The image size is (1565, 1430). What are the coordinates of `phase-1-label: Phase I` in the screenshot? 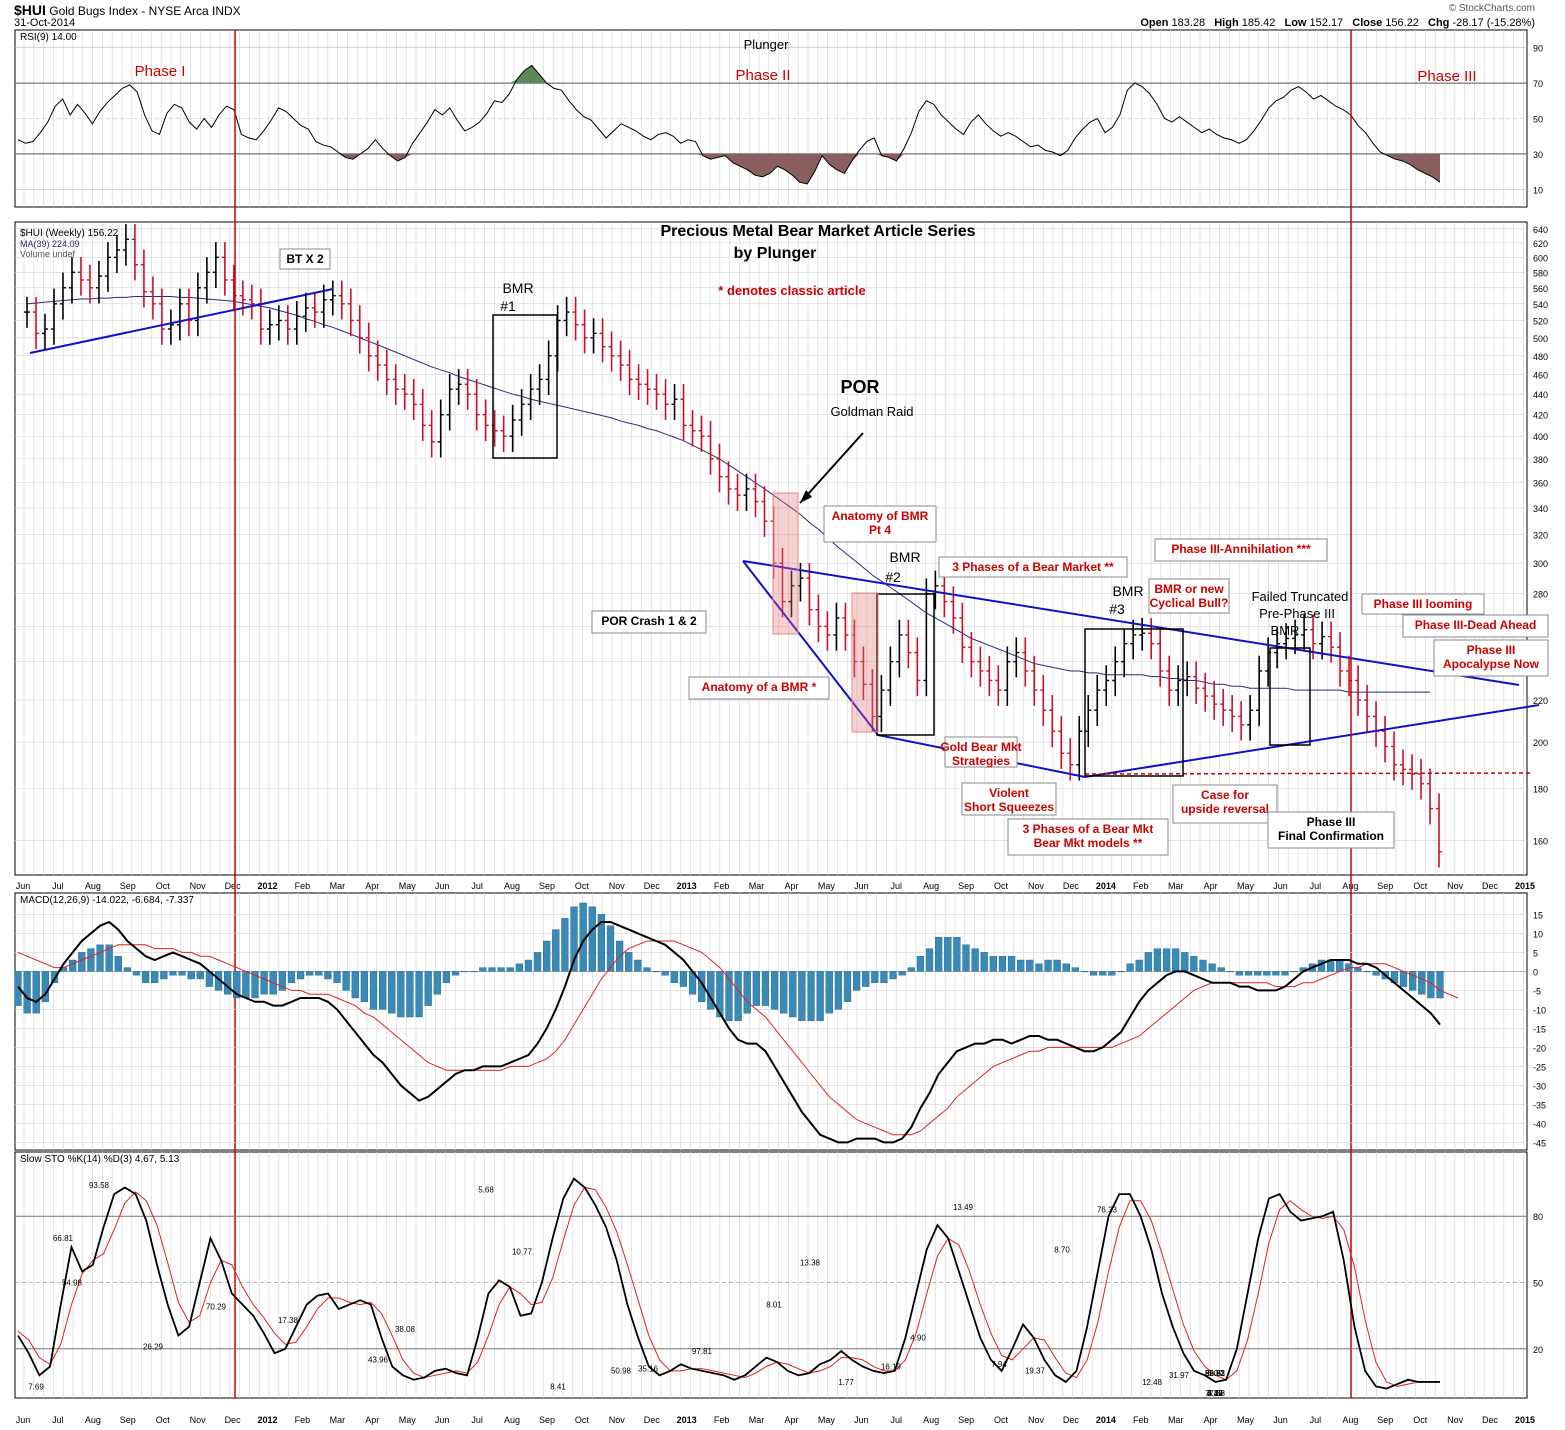 It's located at (160, 71).